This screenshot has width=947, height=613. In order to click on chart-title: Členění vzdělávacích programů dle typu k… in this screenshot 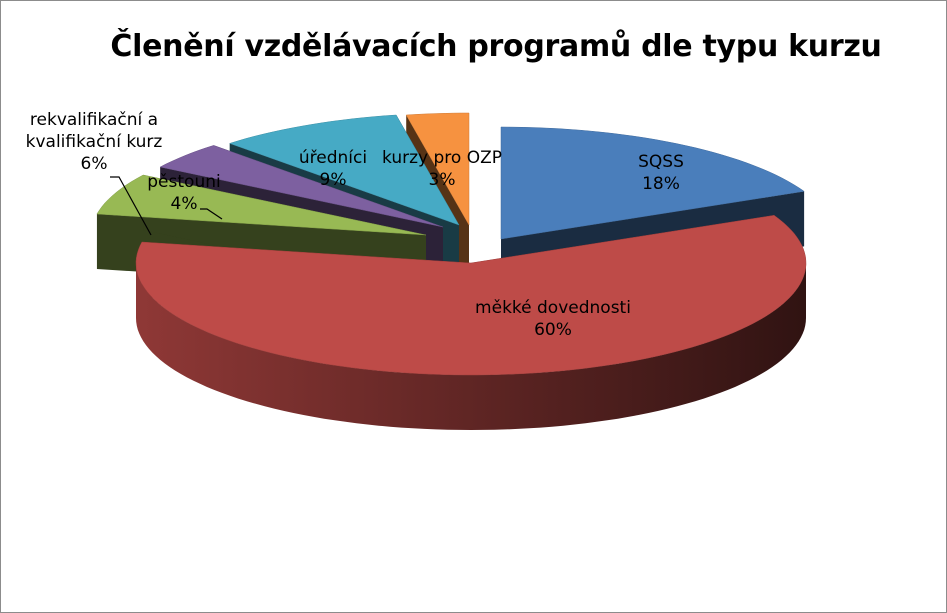, I will do `click(496, 46)`.